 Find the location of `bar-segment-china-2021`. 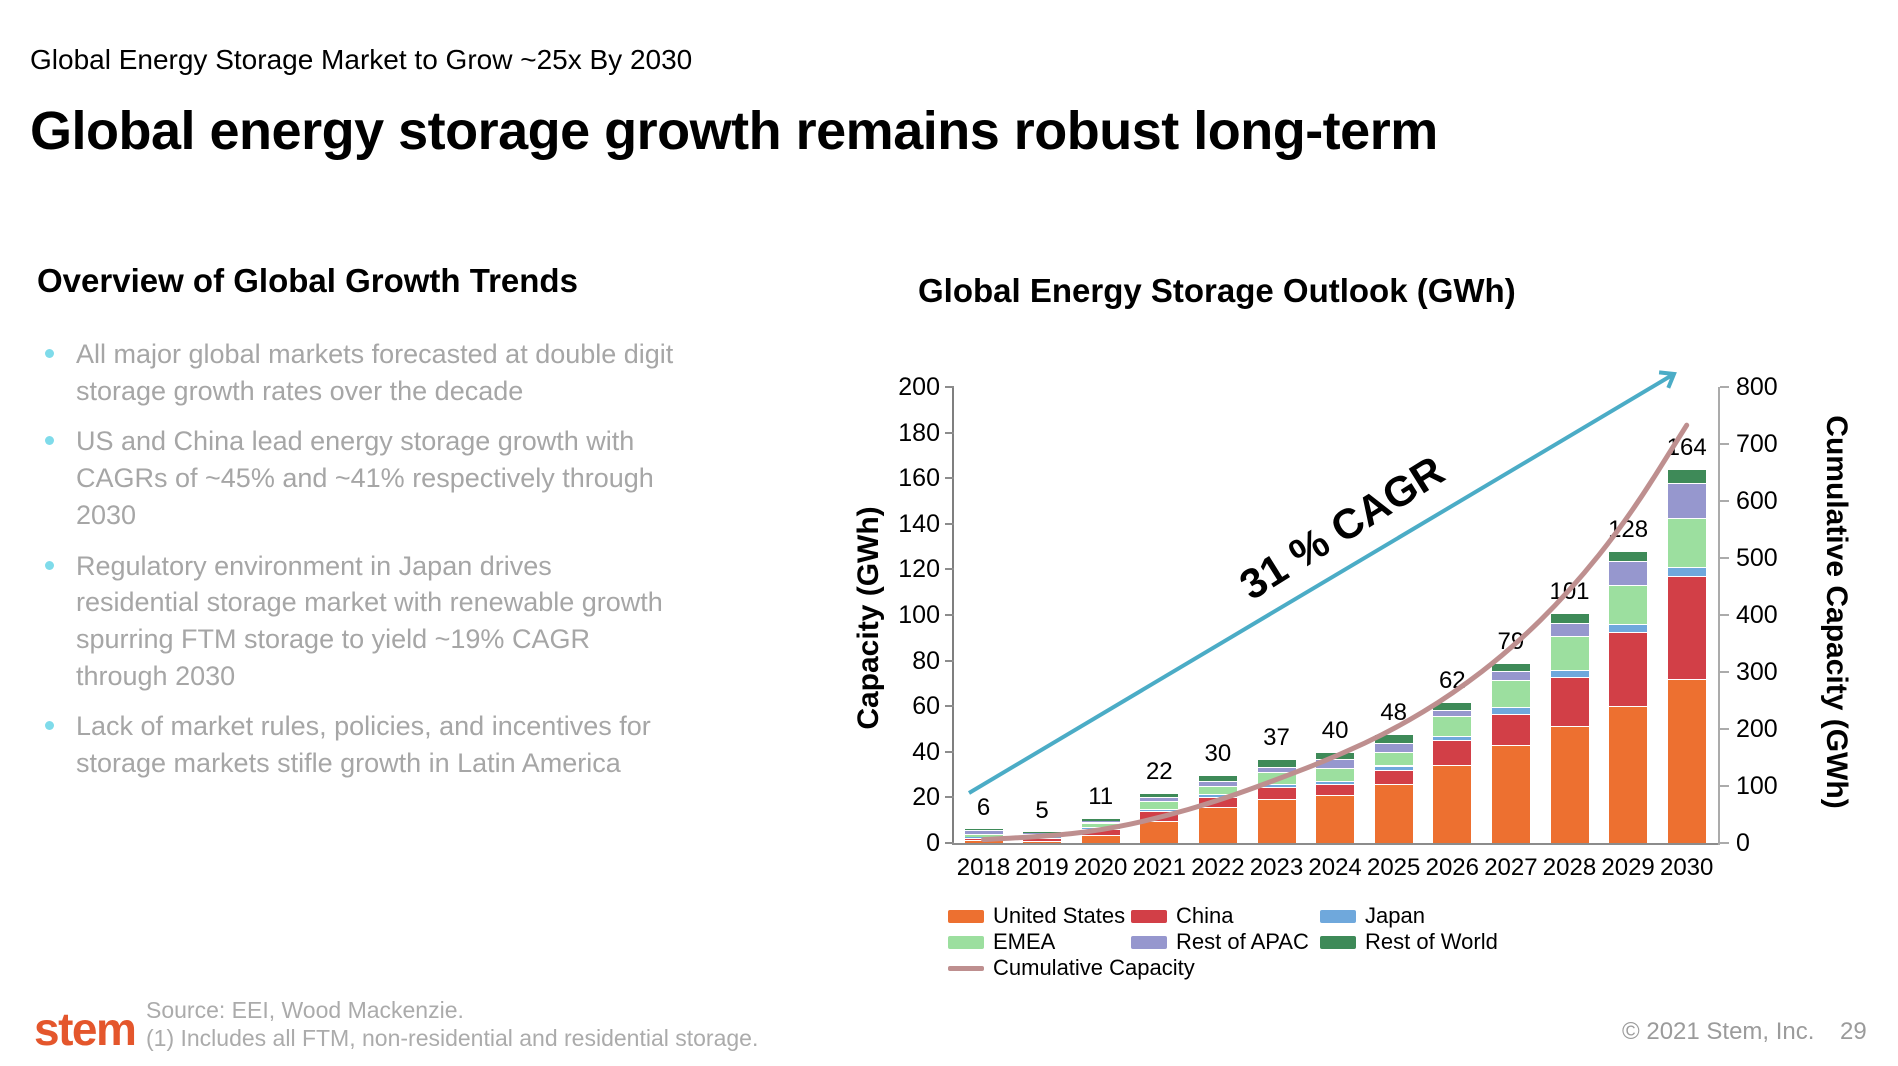

bar-segment-china-2021 is located at coordinates (1159, 817).